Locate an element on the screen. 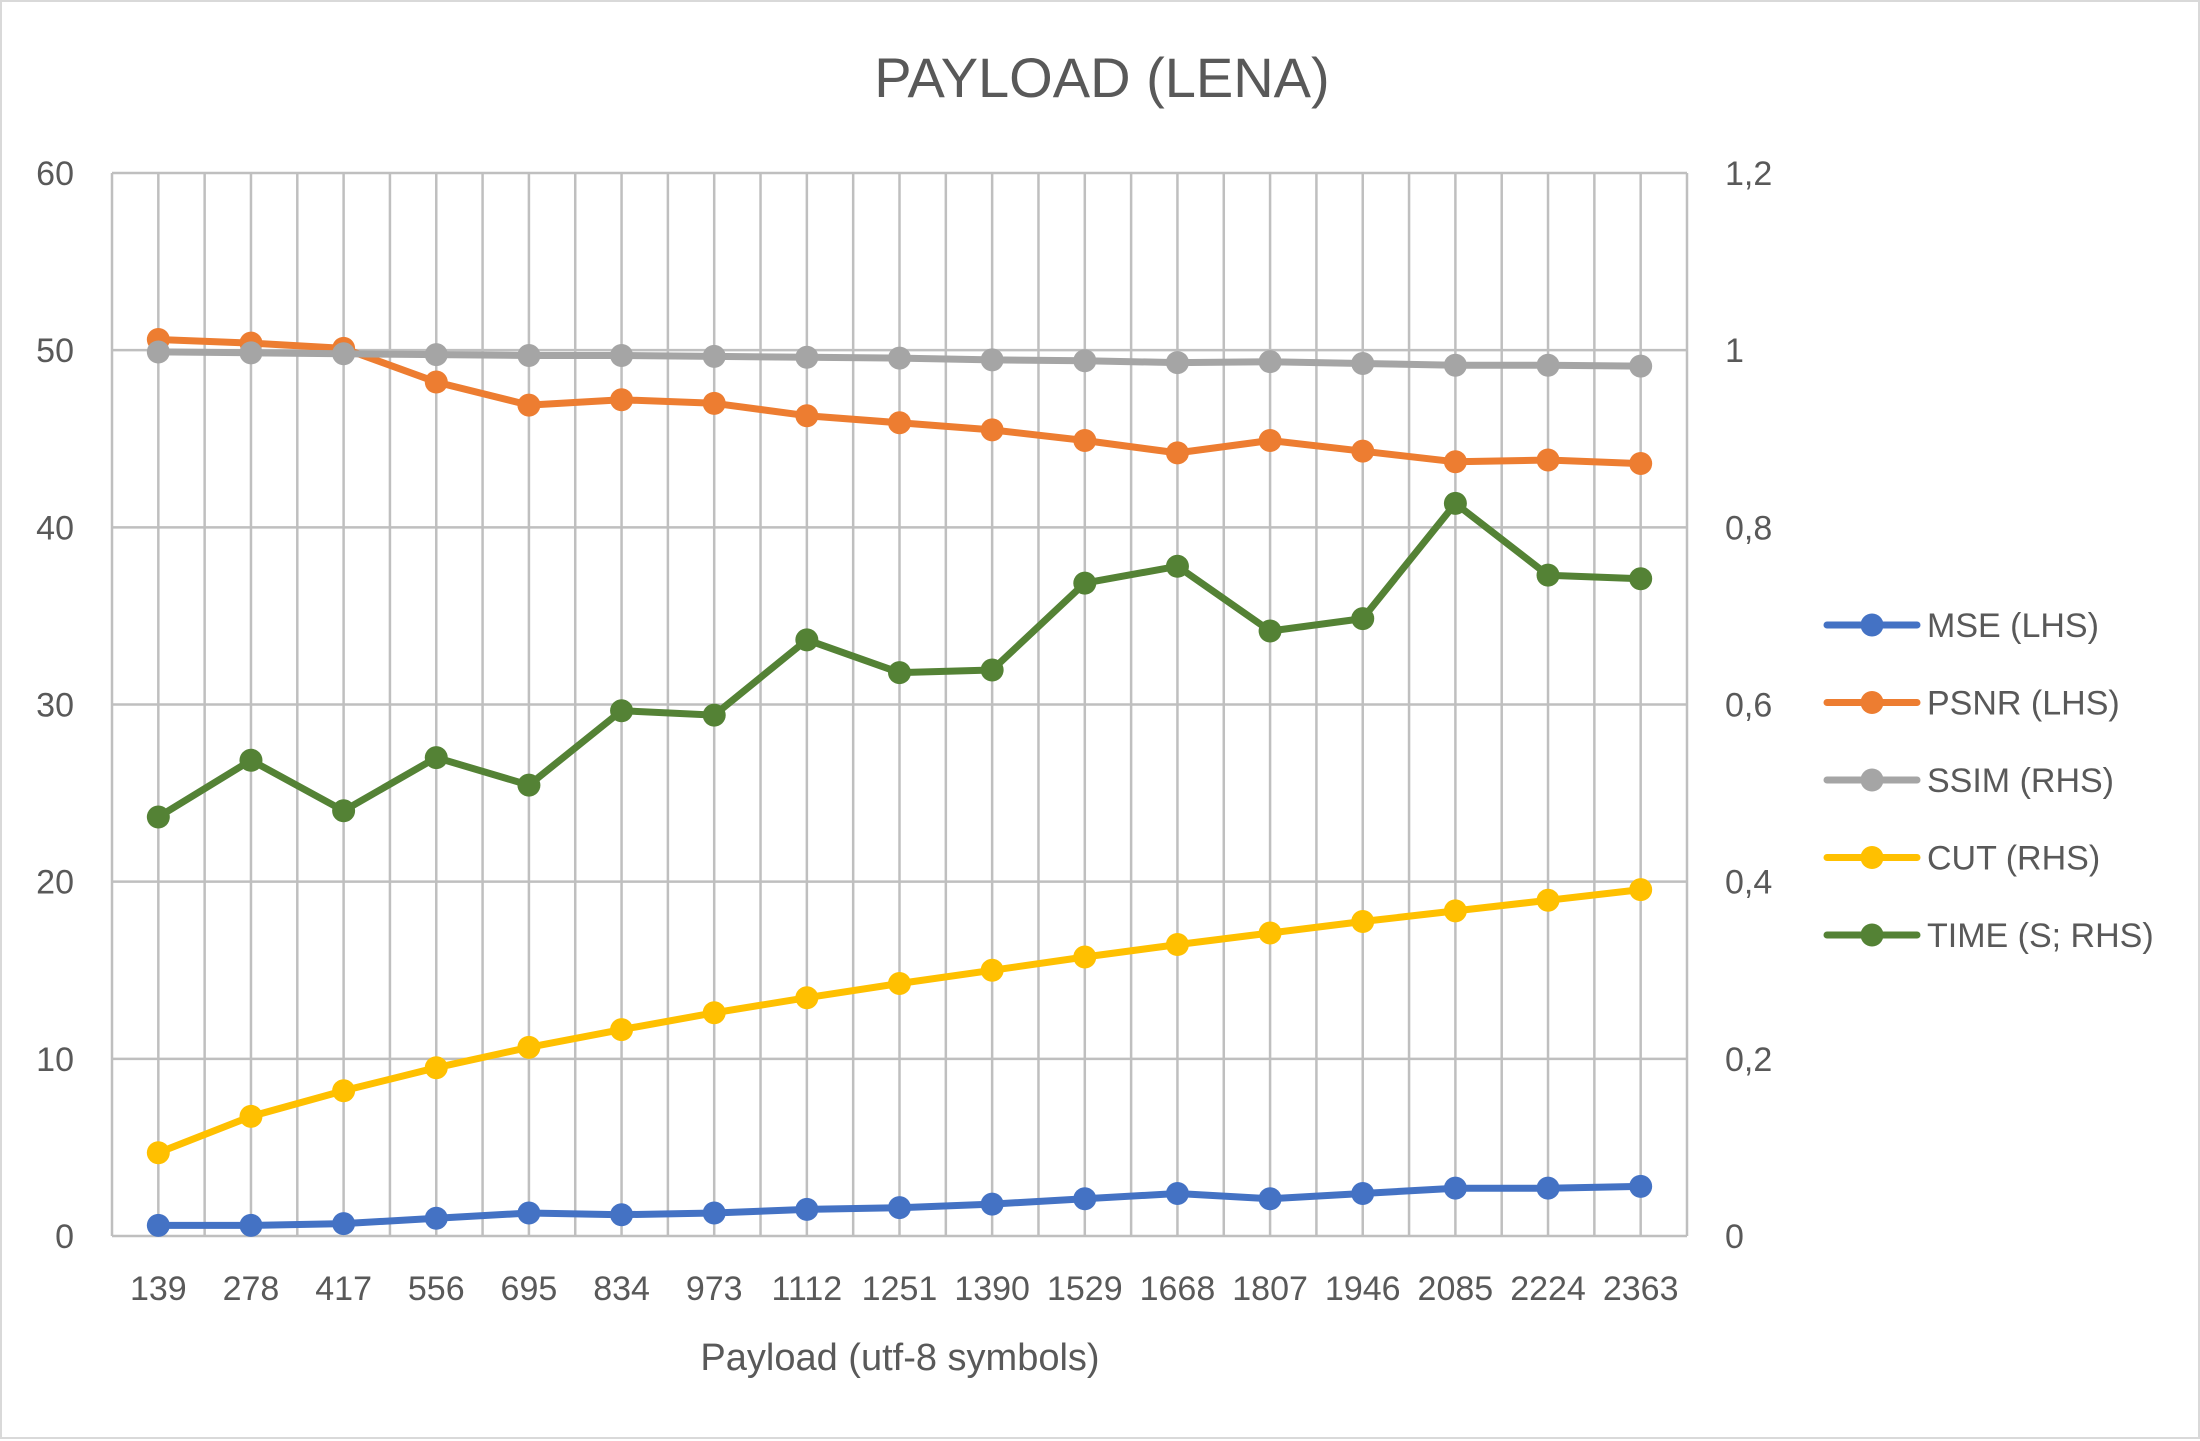 This screenshot has height=1441, width=2200. x-tick-label: 278 is located at coordinates (251, 1289).